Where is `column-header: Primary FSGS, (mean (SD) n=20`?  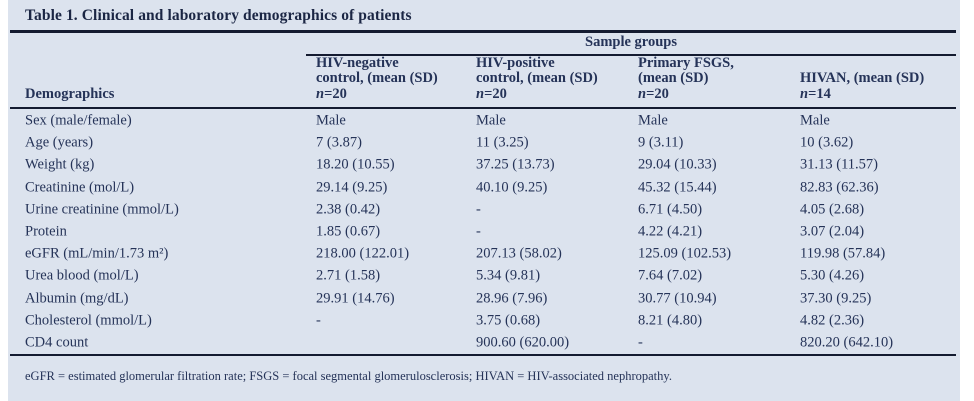
column-header: Primary FSGS, (mean (SD) n=20 is located at coordinates (686, 78).